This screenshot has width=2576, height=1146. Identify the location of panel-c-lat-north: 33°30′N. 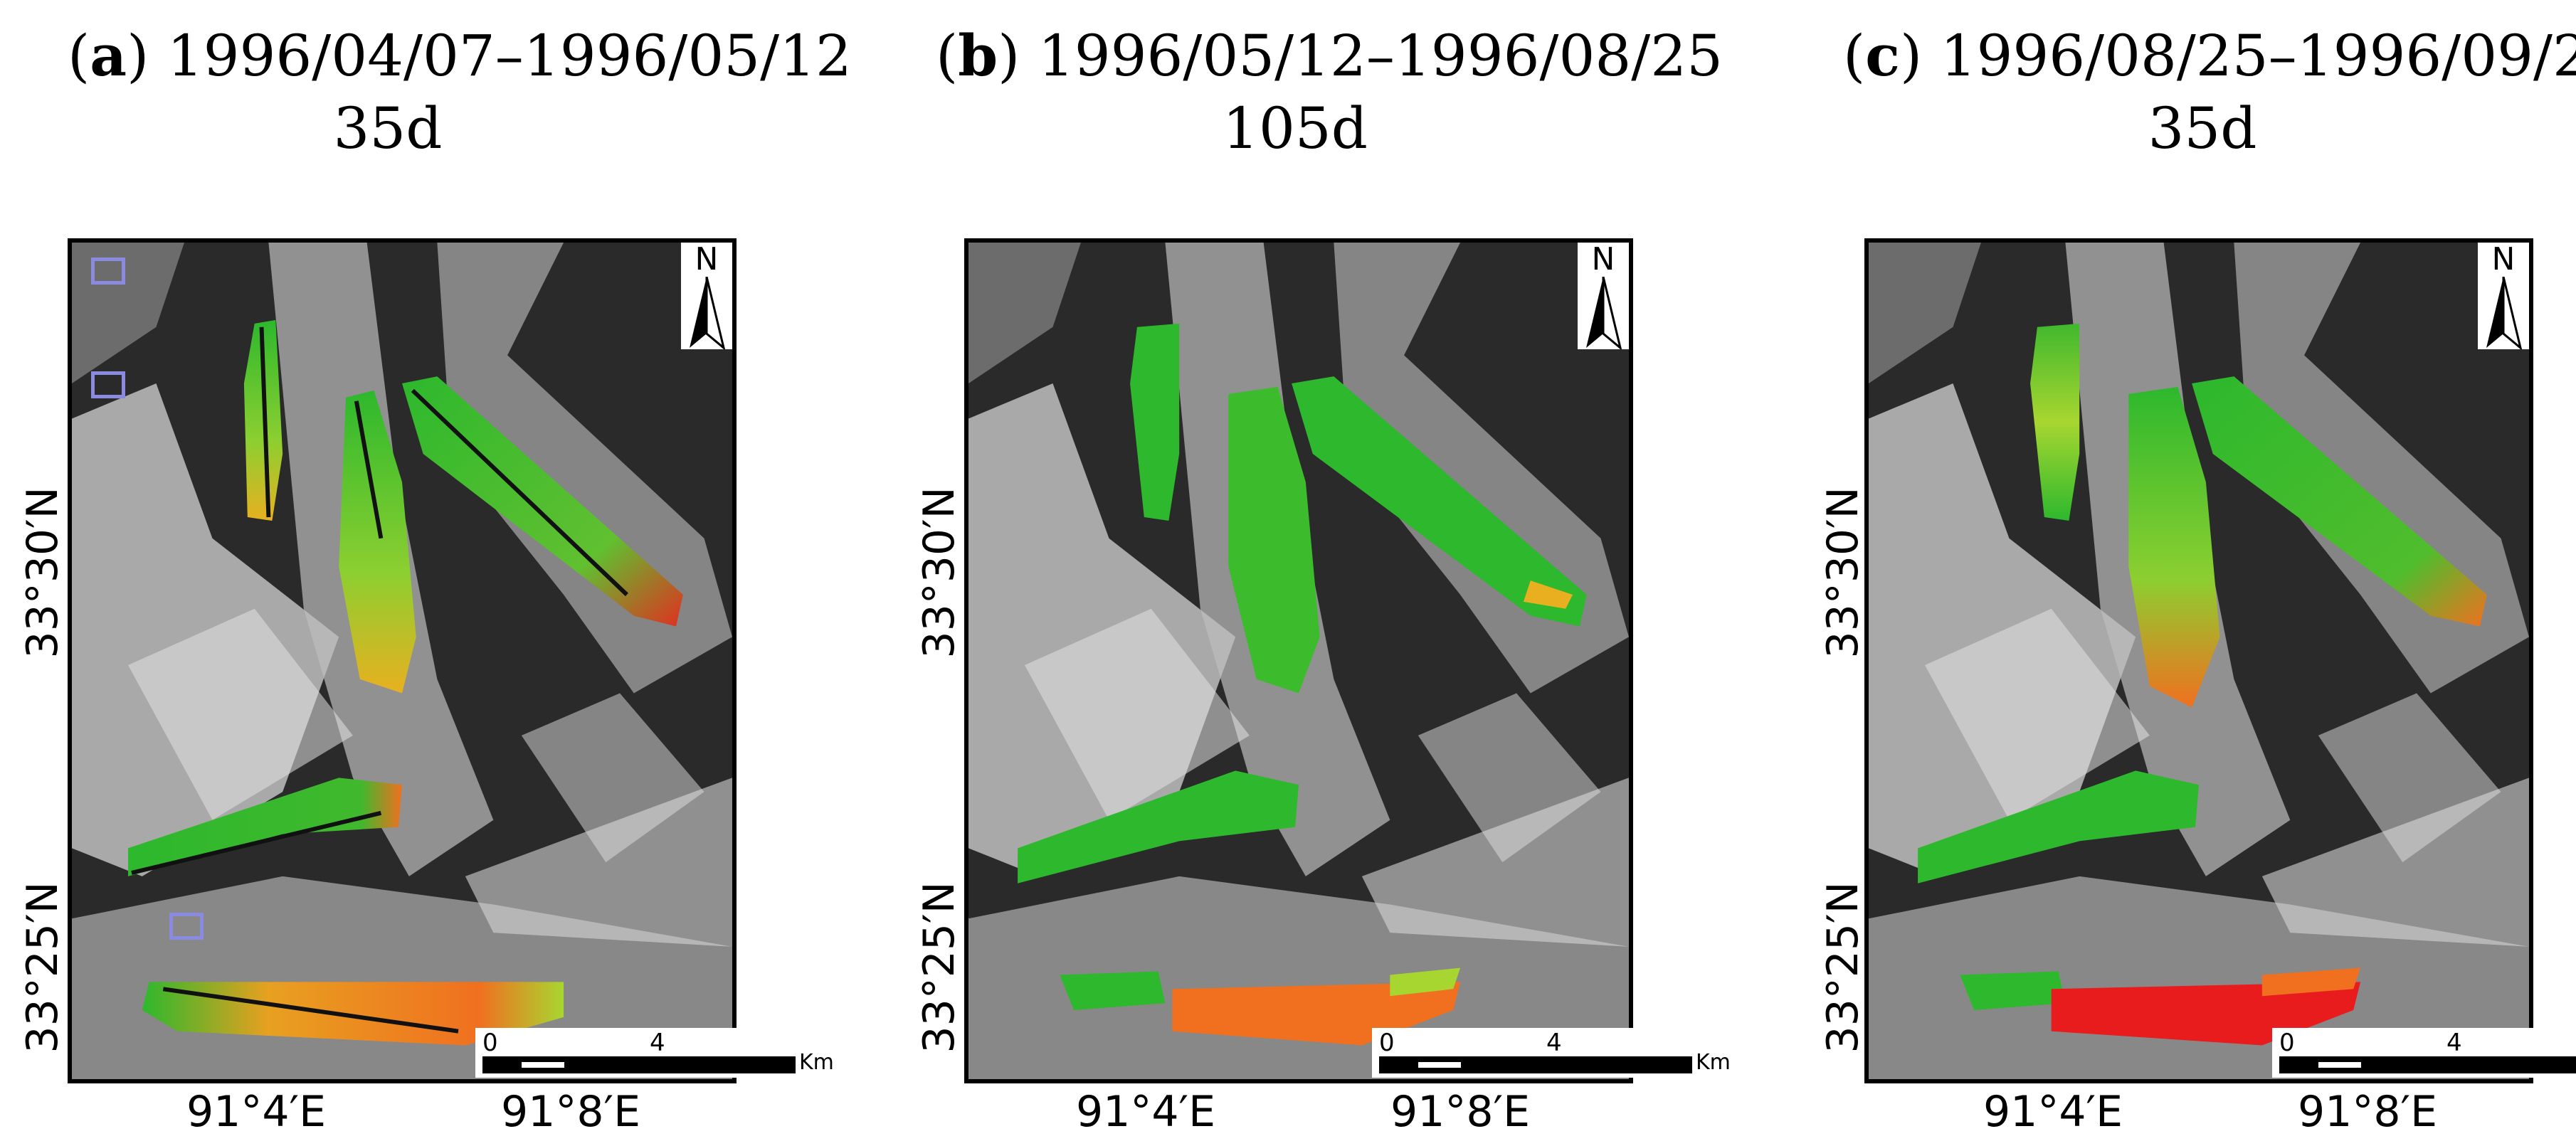
(1843, 573).